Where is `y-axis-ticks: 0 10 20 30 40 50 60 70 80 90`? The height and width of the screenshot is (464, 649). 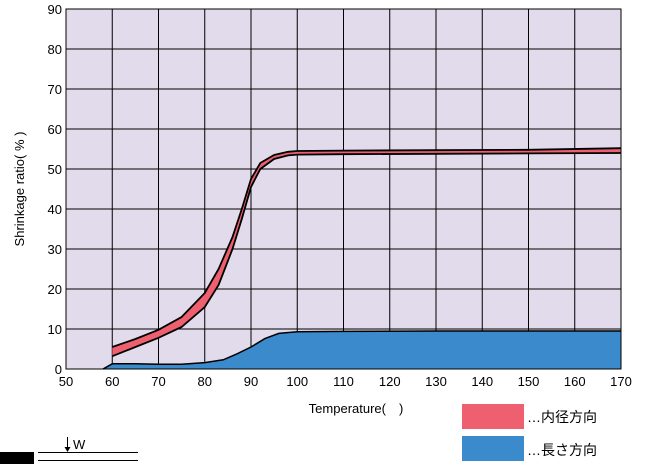 y-axis-ticks: 0 10 20 30 40 50 60 70 80 90 is located at coordinates (55, 189).